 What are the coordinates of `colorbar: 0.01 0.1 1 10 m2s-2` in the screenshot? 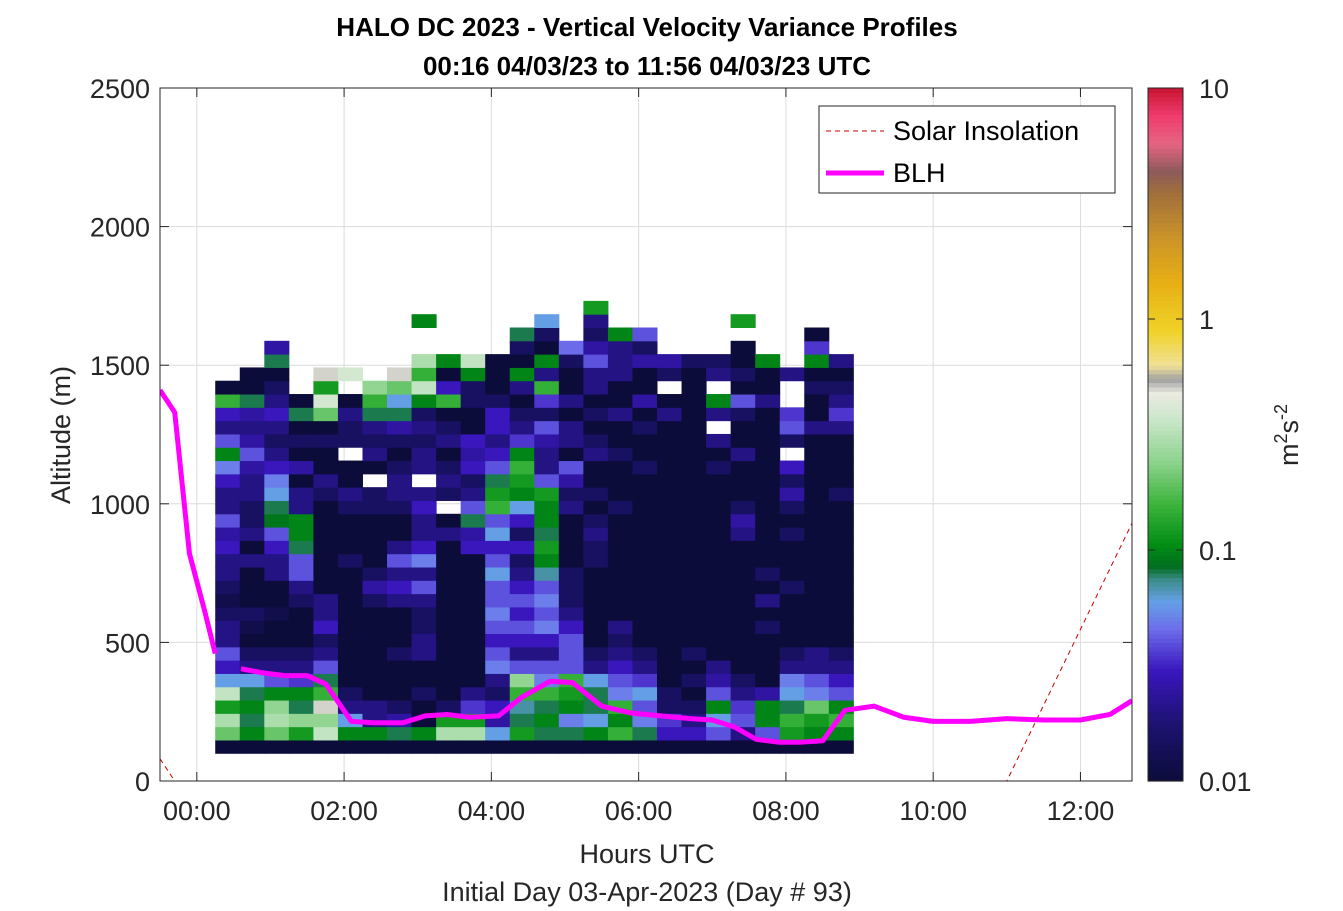 It's located at (1225, 435).